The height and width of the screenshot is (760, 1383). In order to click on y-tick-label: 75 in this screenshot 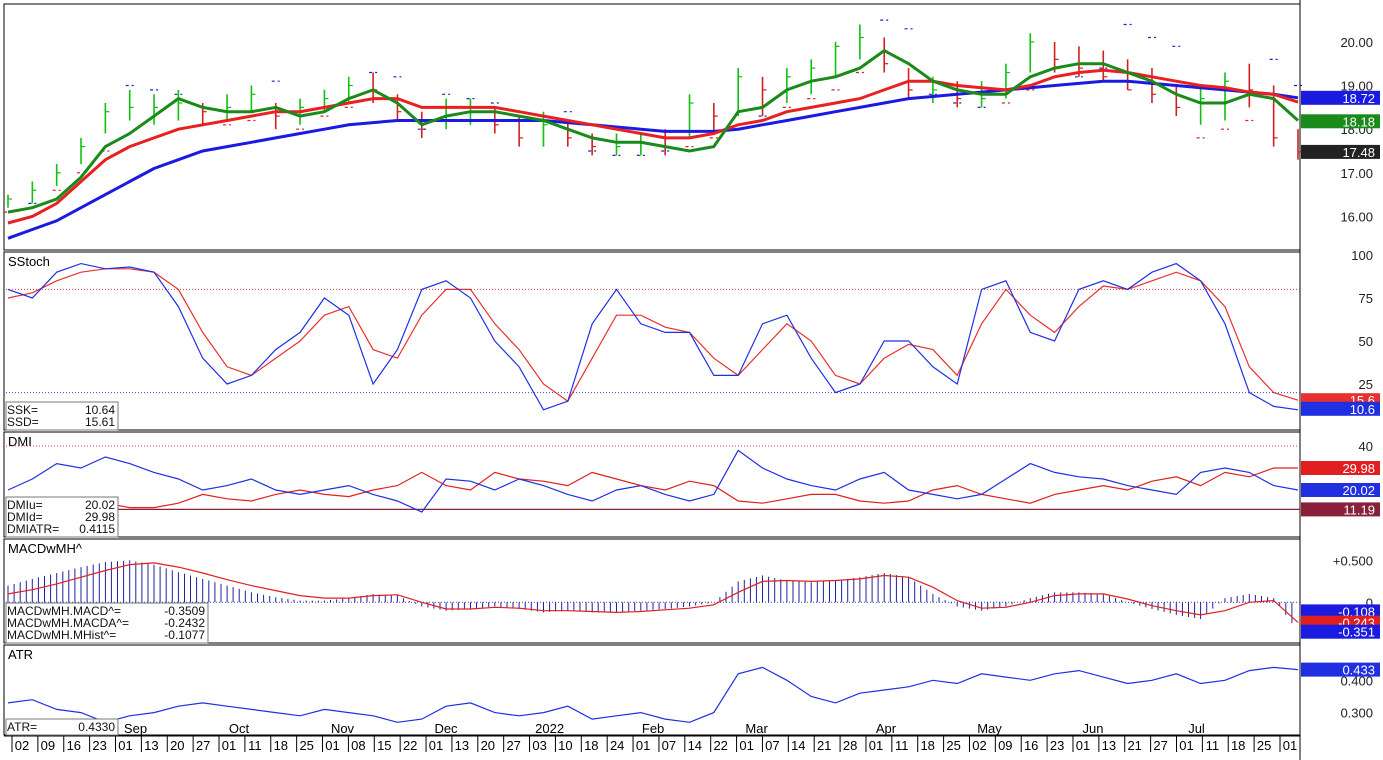, I will do `click(1366, 298)`.